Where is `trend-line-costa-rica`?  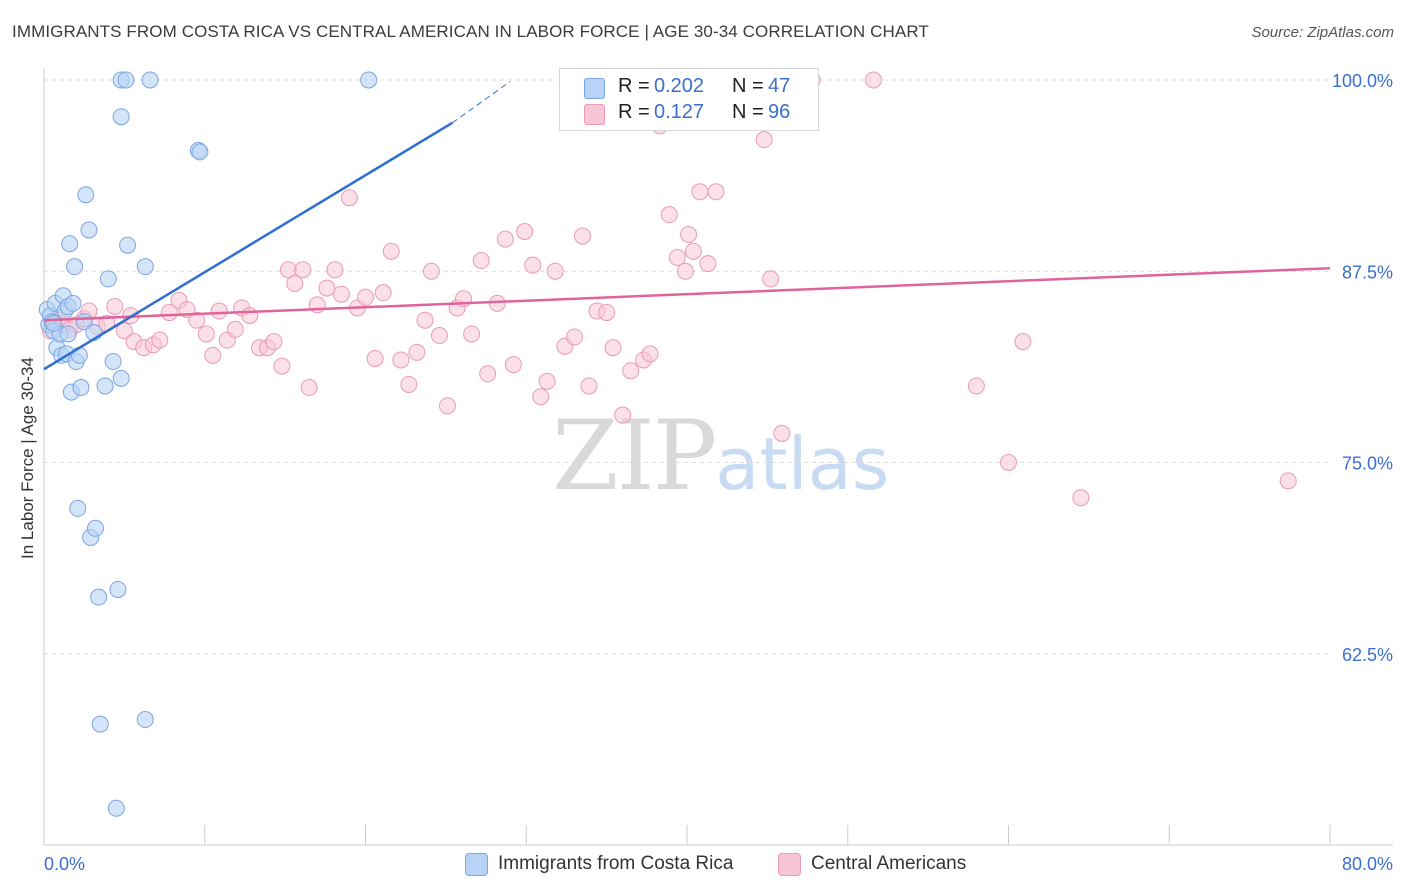 trend-line-costa-rica is located at coordinates (248, 246).